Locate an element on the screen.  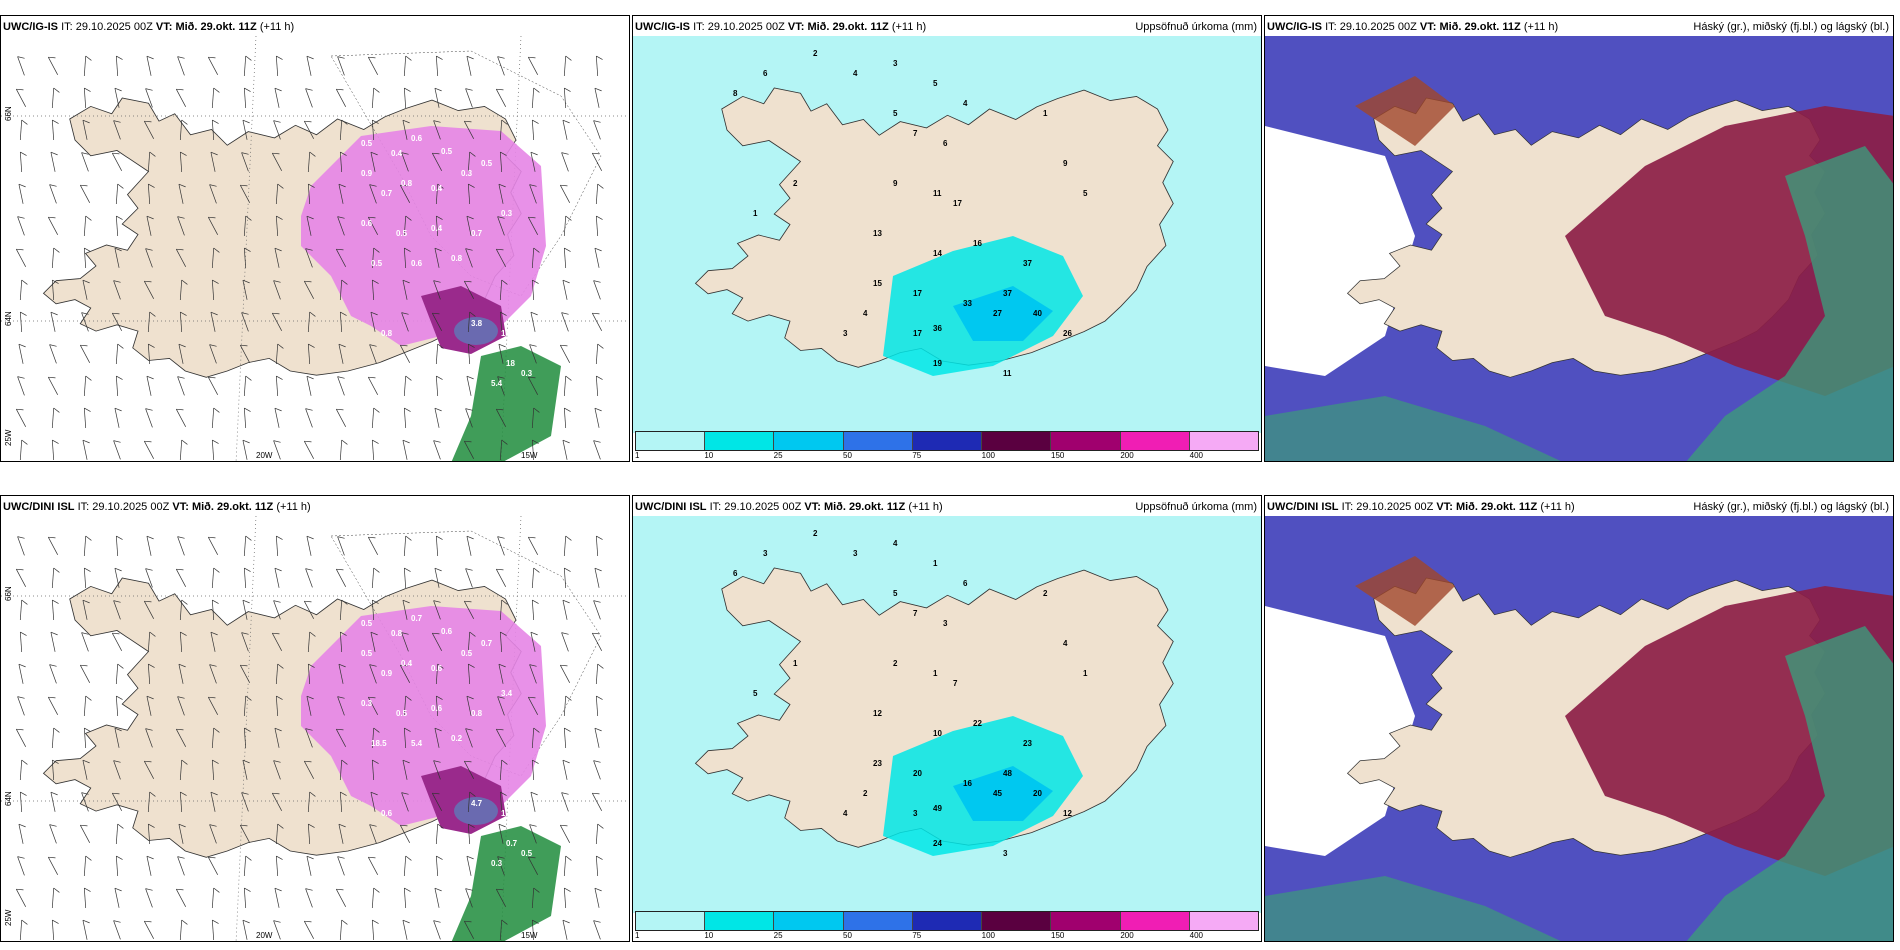
precip-value-label: 14 is located at coordinates (937, 253).